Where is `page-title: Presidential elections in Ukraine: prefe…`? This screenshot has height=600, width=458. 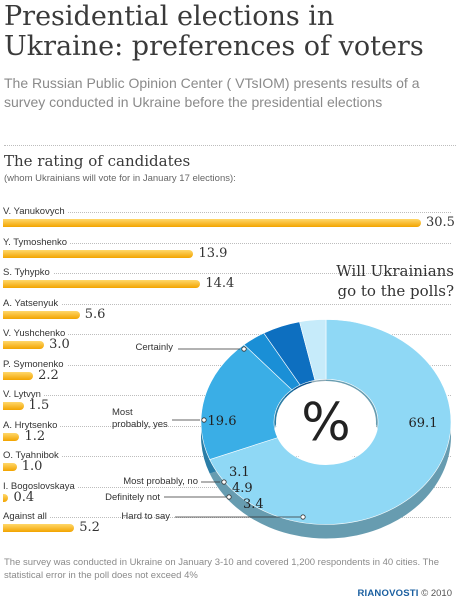 page-title: Presidential elections in Ukraine: prefe… is located at coordinates (214, 31).